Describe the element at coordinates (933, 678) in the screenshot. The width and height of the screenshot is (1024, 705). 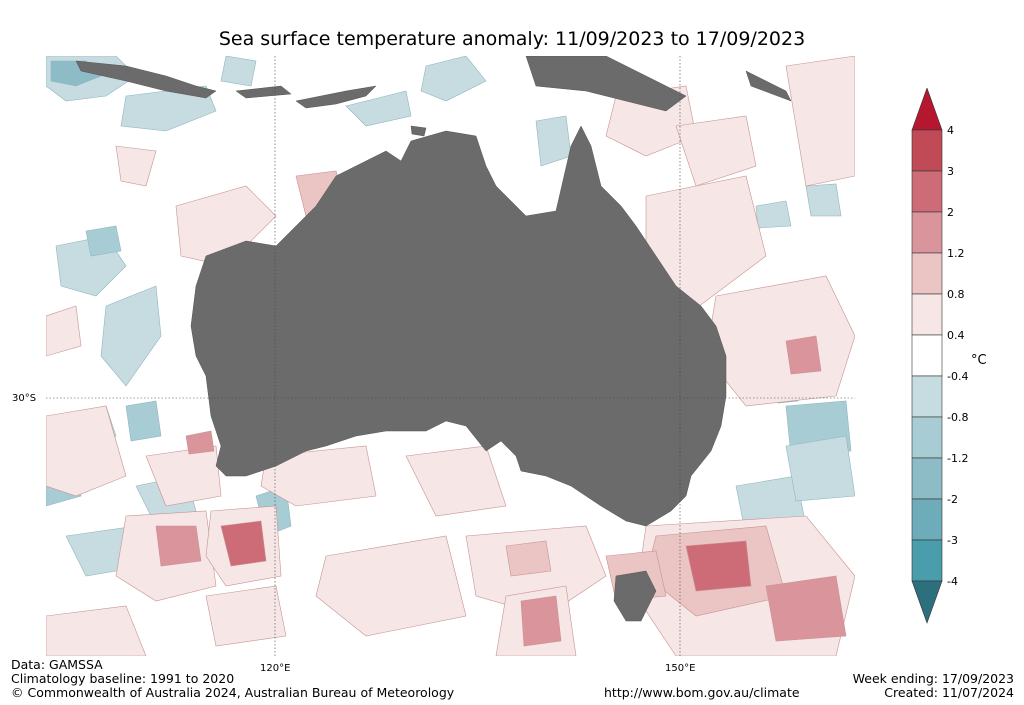
I see `footer-week-ending: Week ending: 17/09/2023` at that location.